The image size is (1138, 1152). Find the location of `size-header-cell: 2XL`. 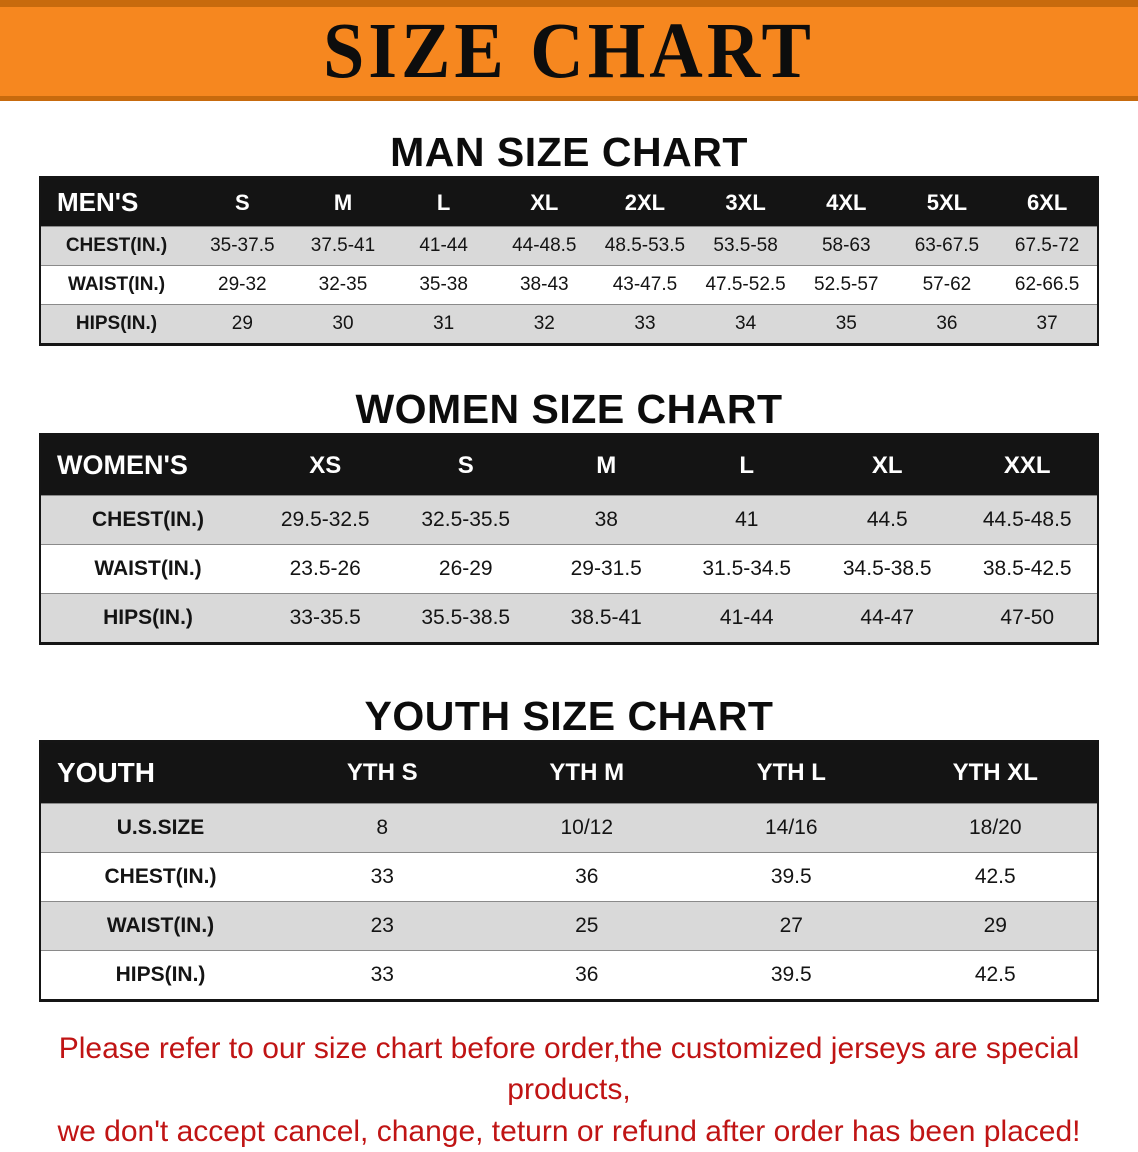

size-header-cell: 2XL is located at coordinates (645, 202).